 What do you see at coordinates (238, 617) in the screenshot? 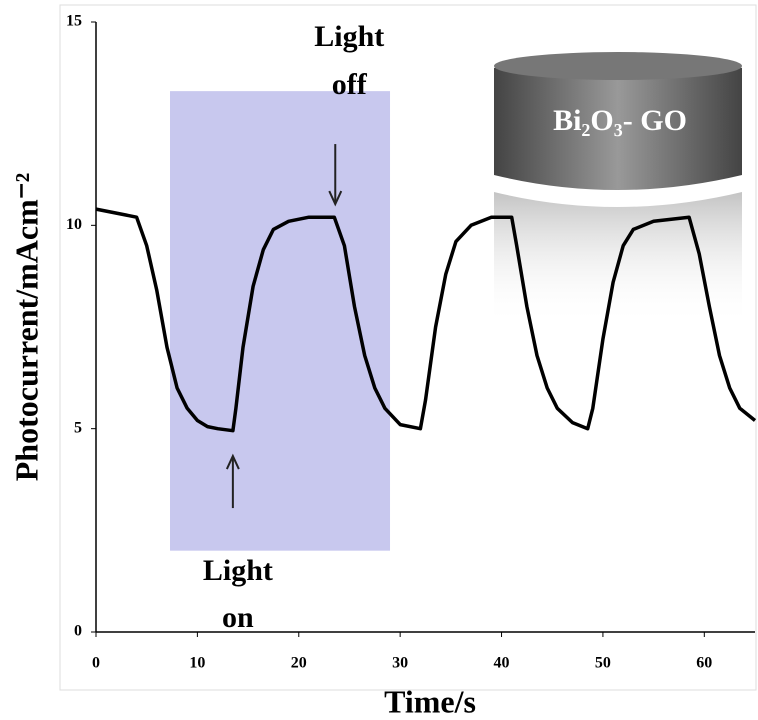
I see `annotation: on` at bounding box center [238, 617].